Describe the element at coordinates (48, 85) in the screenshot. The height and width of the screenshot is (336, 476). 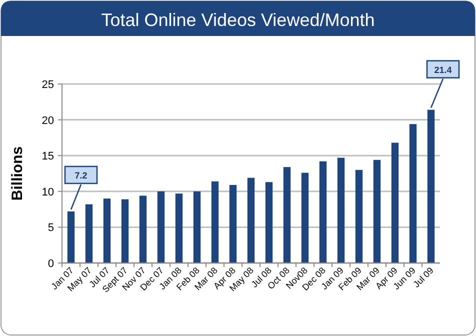
I see `y-tick-label: 25` at that location.